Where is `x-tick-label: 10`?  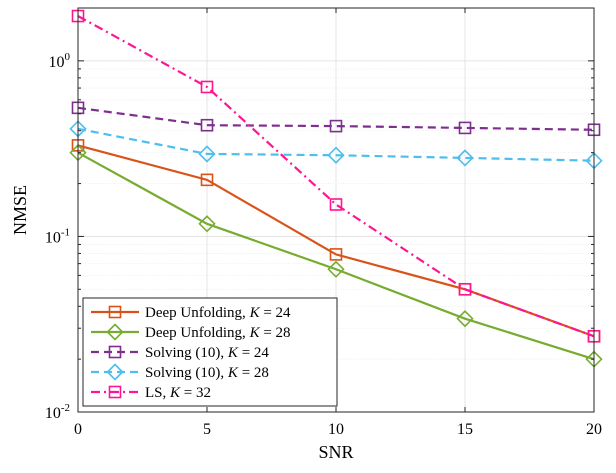
x-tick-label: 10 is located at coordinates (336, 429).